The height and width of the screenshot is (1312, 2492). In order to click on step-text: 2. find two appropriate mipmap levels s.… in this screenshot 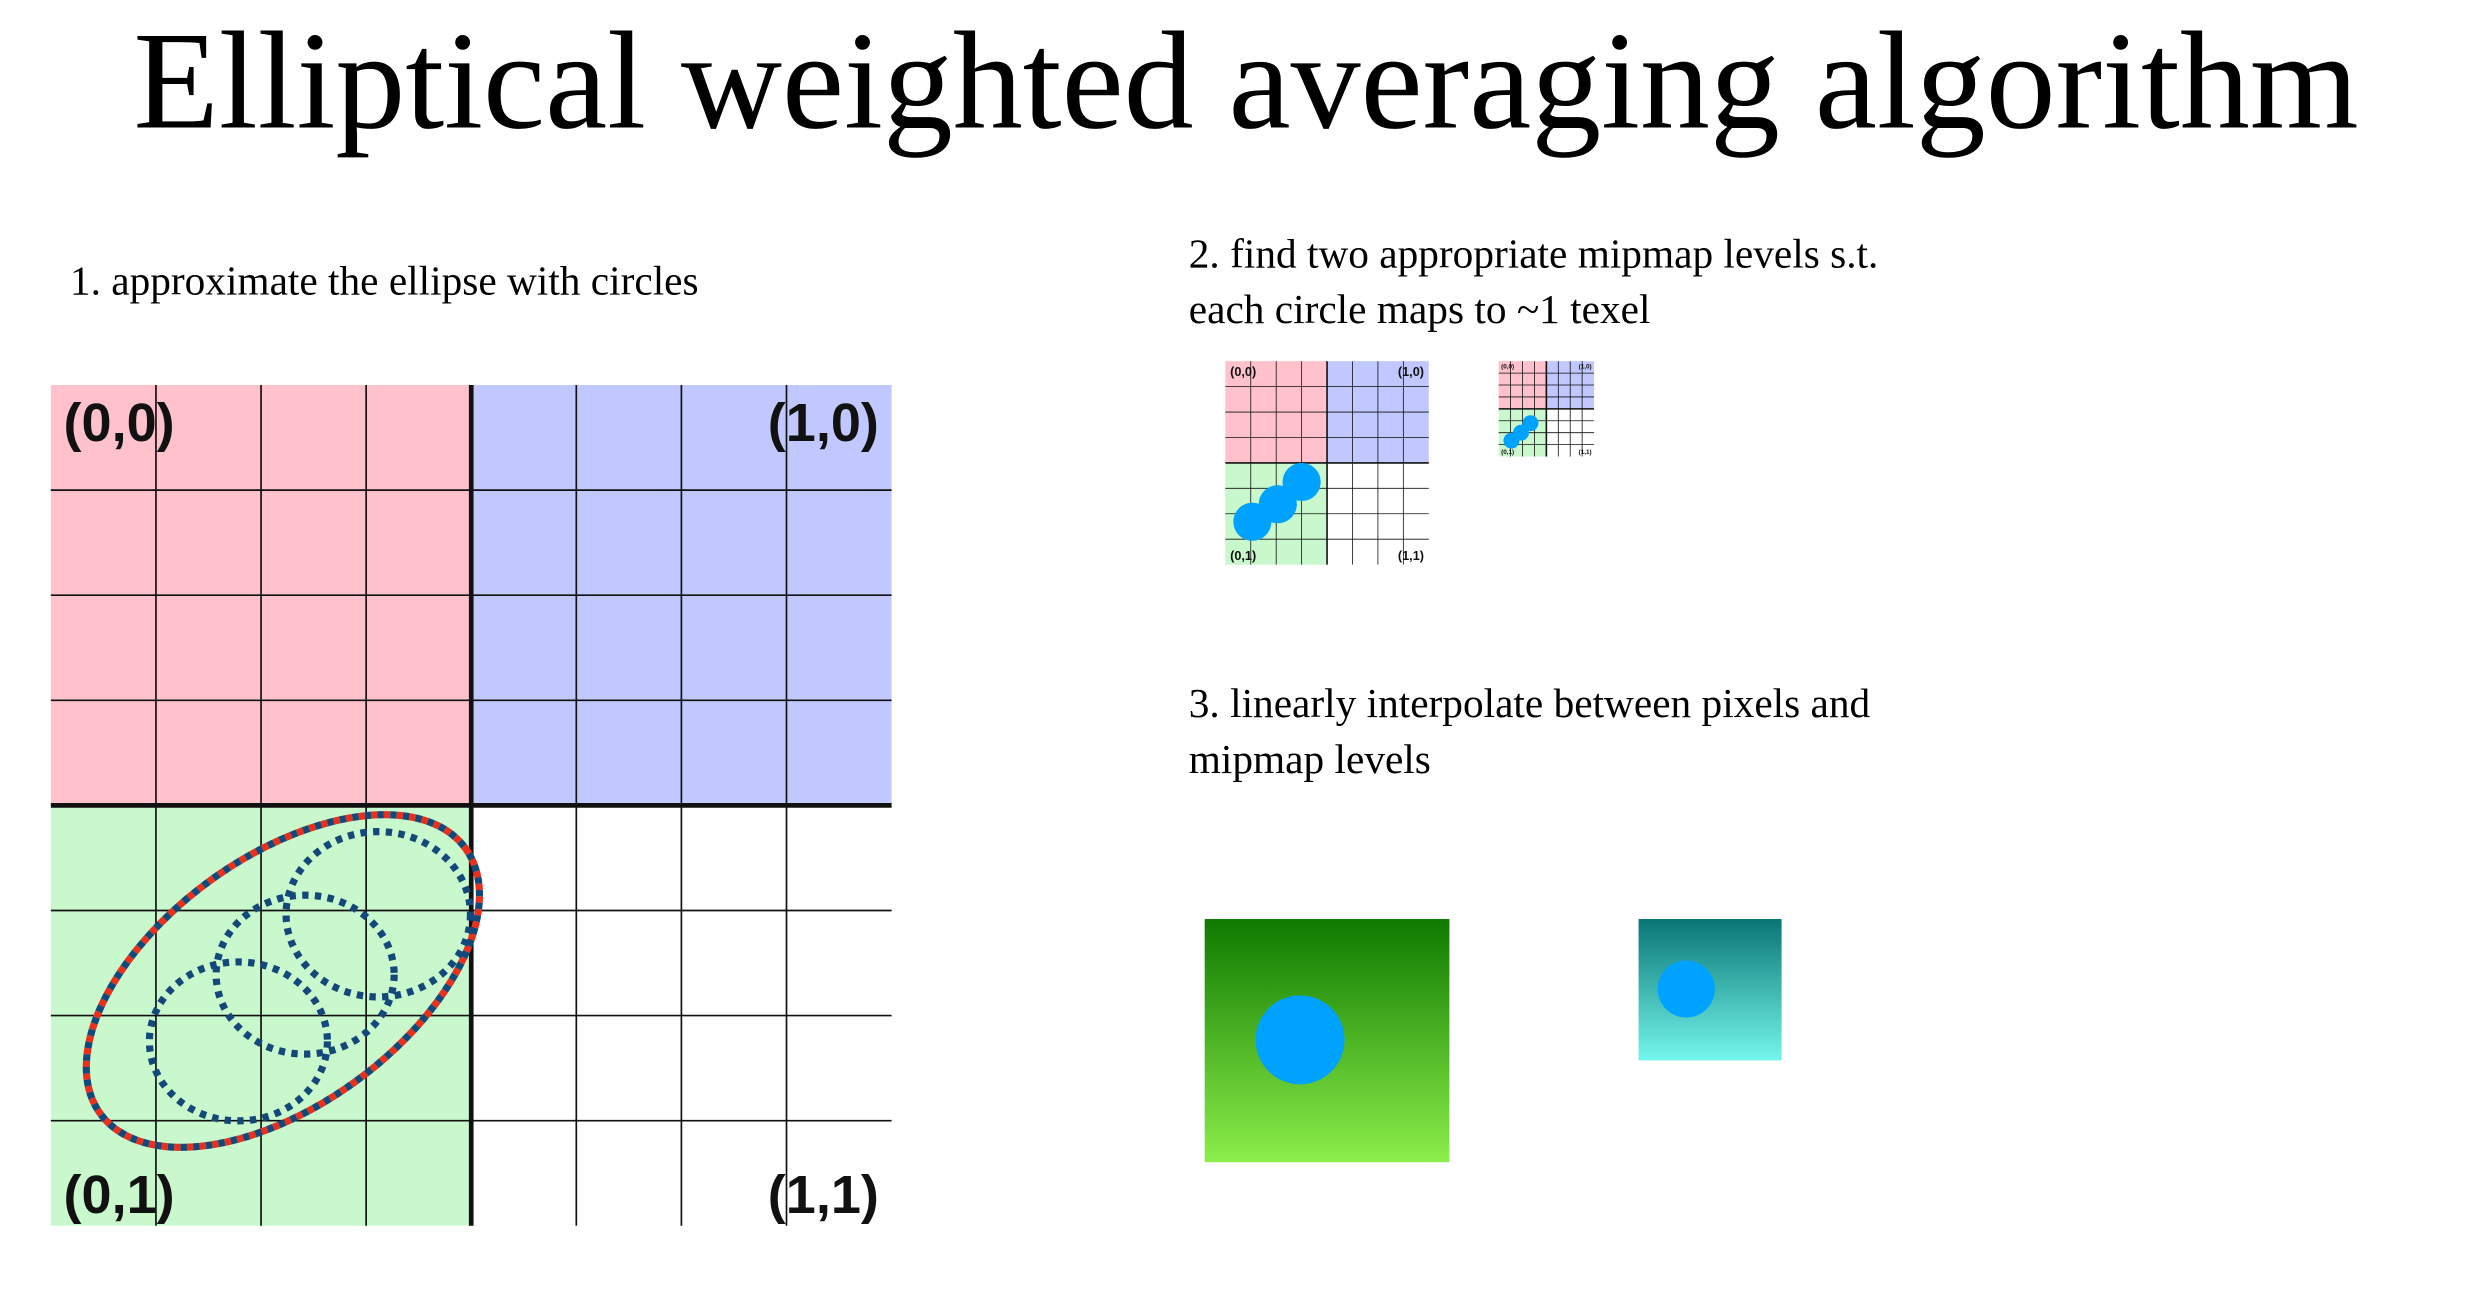, I will do `click(1534, 253)`.